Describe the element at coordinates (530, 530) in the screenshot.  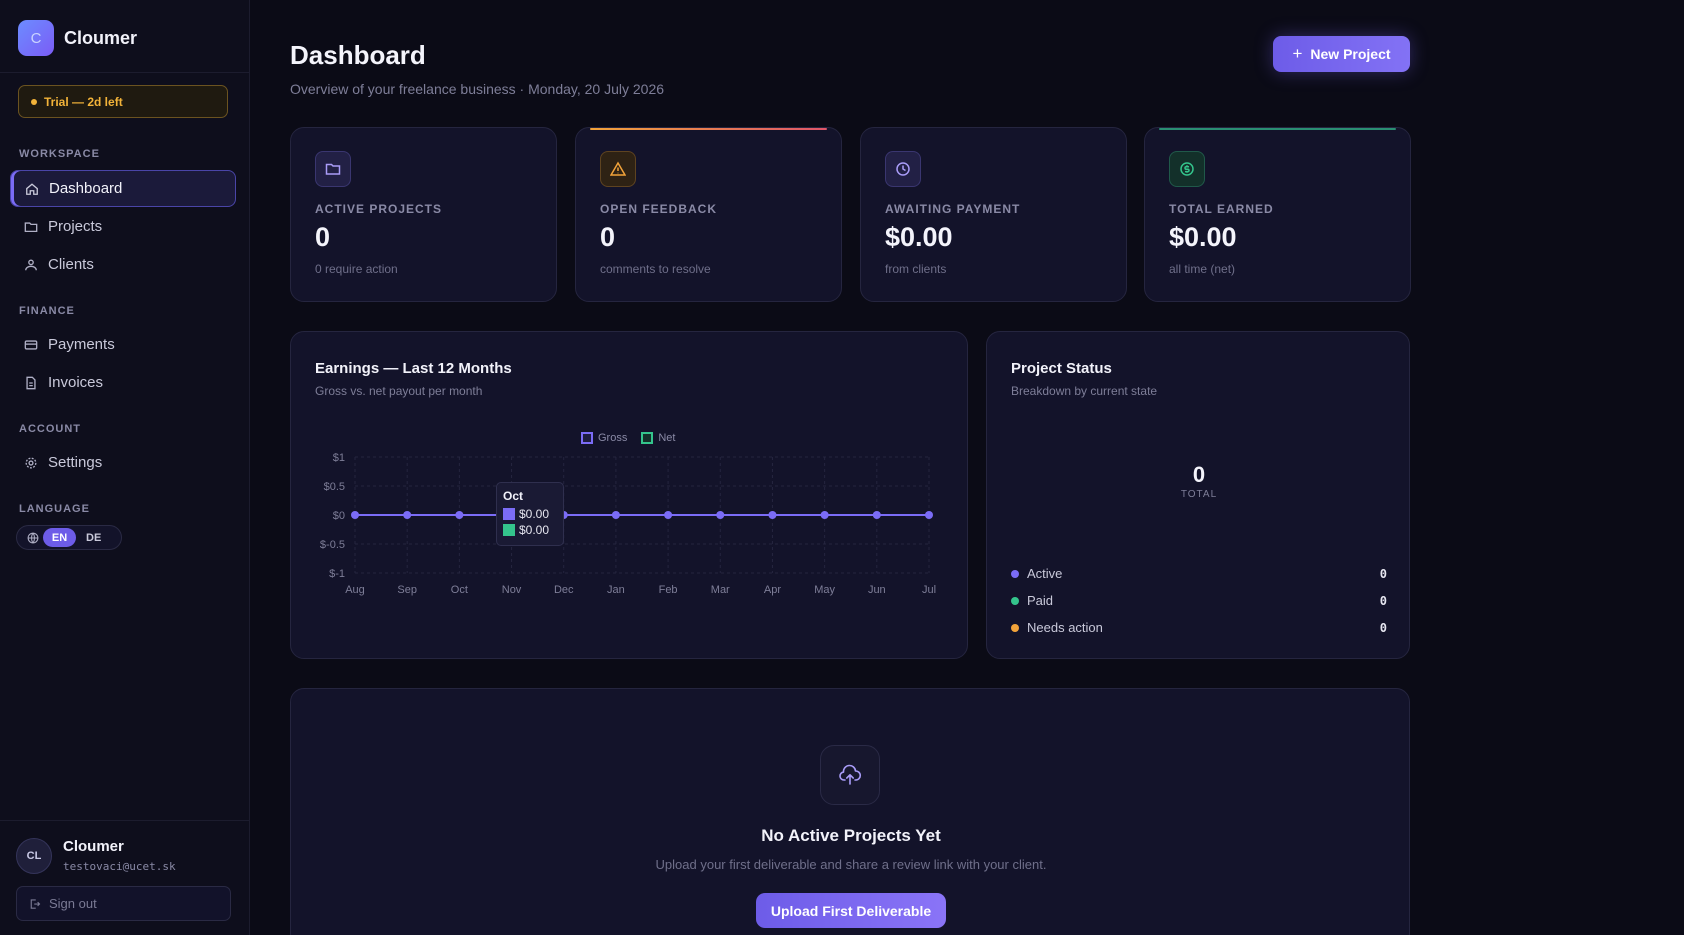
I see `tooltip-row-net: $0.00` at that location.